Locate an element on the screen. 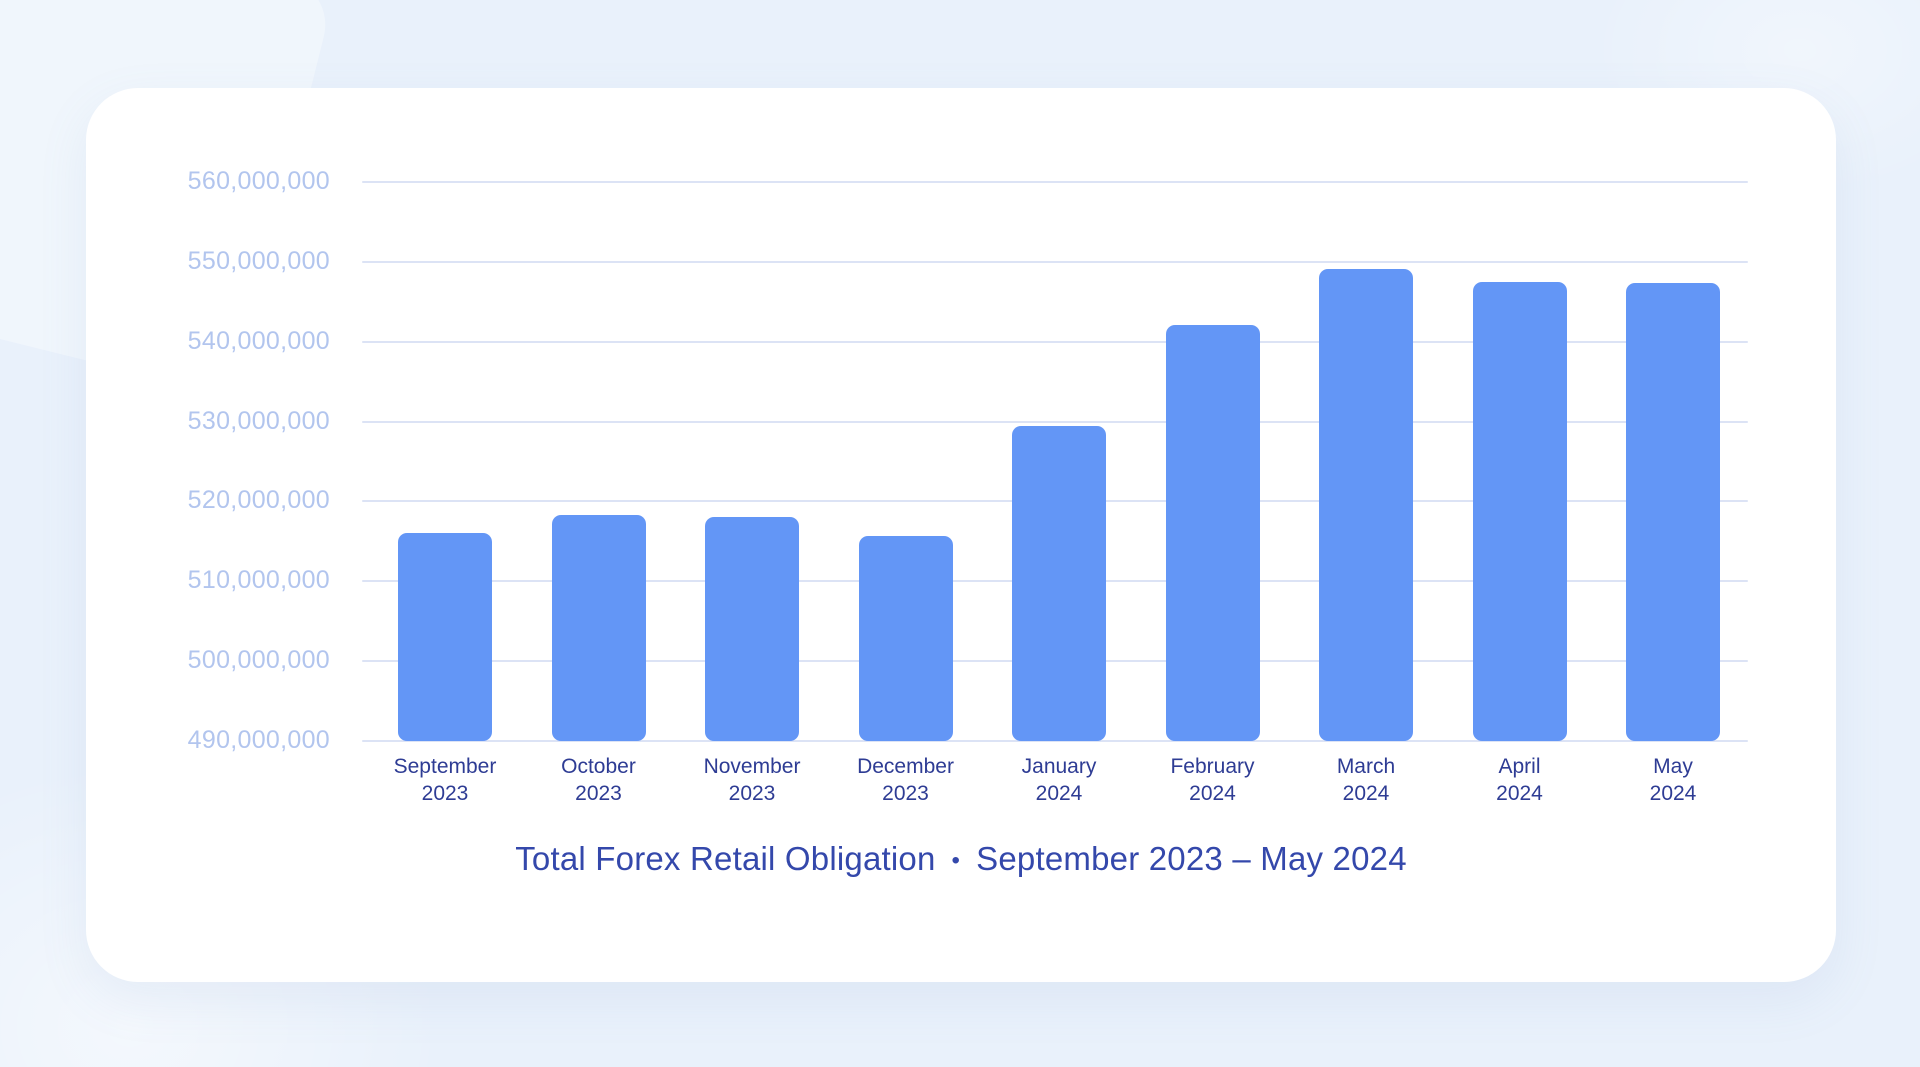  y-axis-tick-label: 530,000,000 is located at coordinates (258, 420).